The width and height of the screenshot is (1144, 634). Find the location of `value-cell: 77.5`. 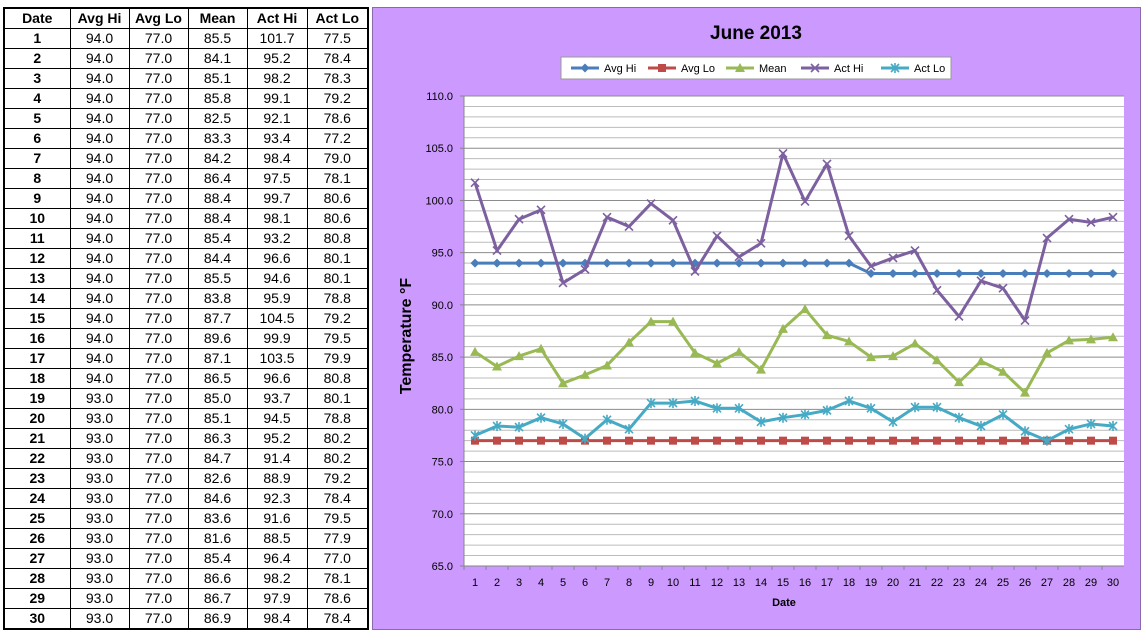

value-cell: 77.5 is located at coordinates (337, 38).